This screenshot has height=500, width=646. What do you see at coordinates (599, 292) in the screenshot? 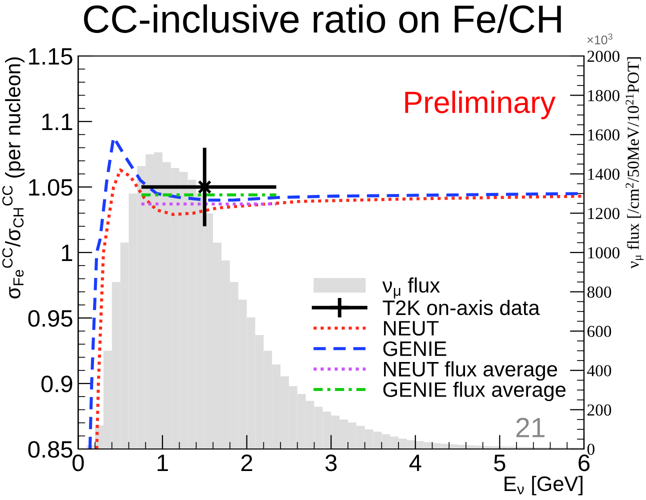
I see `y2-tick-label: 800` at bounding box center [599, 292].